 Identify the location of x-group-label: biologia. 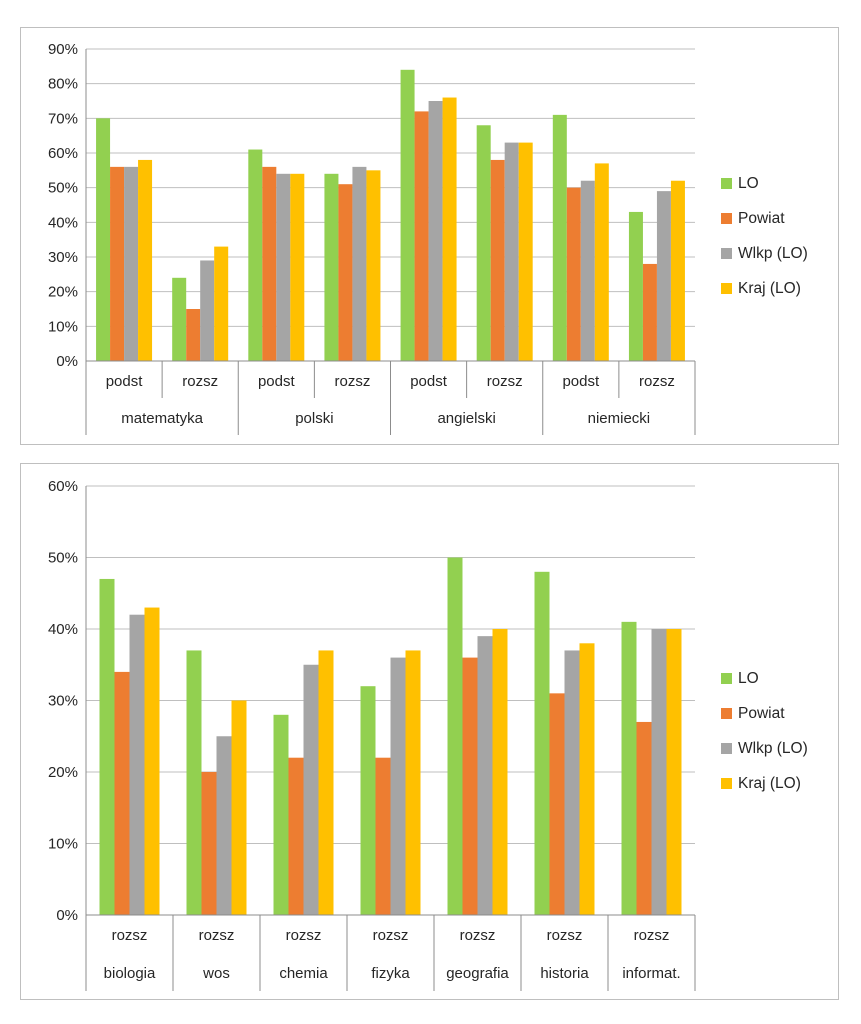
(130, 973).